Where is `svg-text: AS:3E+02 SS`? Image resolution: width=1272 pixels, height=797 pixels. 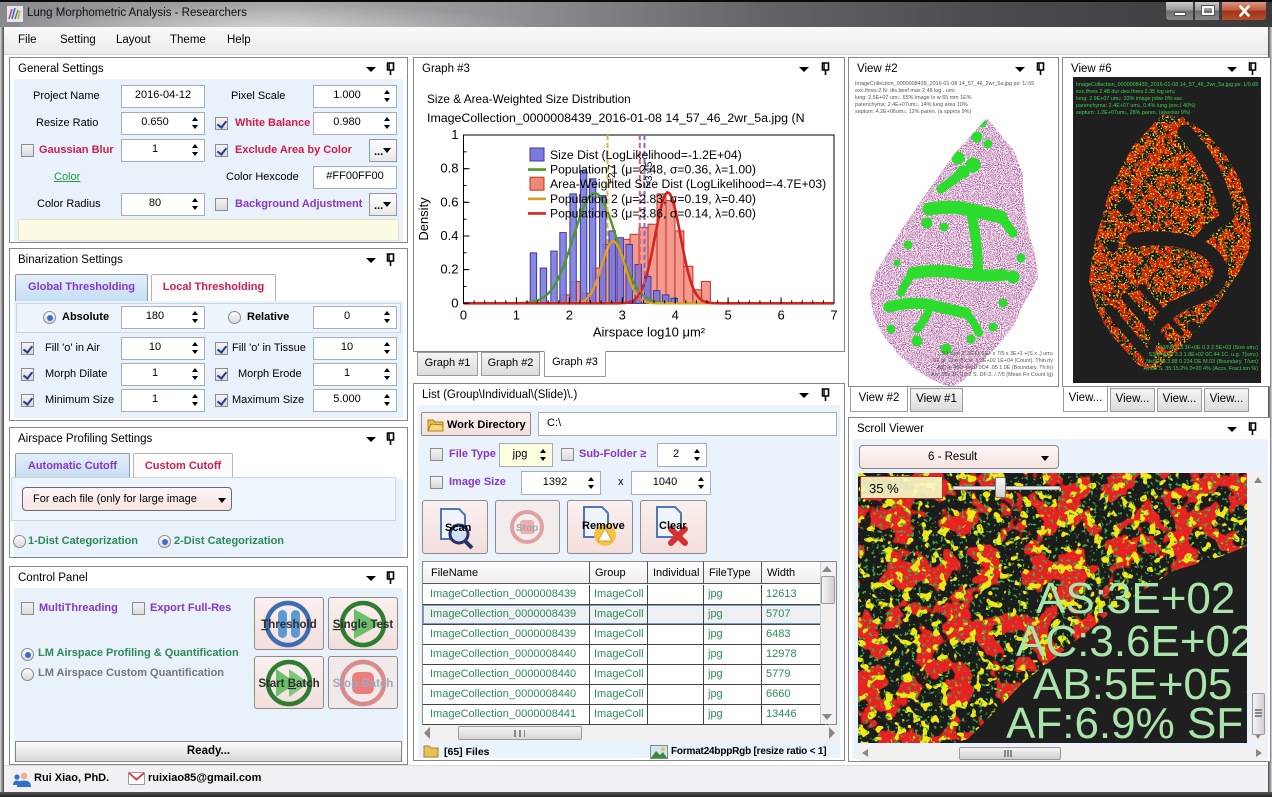 svg-text: AS:3E+02 SS is located at coordinates (1141, 598).